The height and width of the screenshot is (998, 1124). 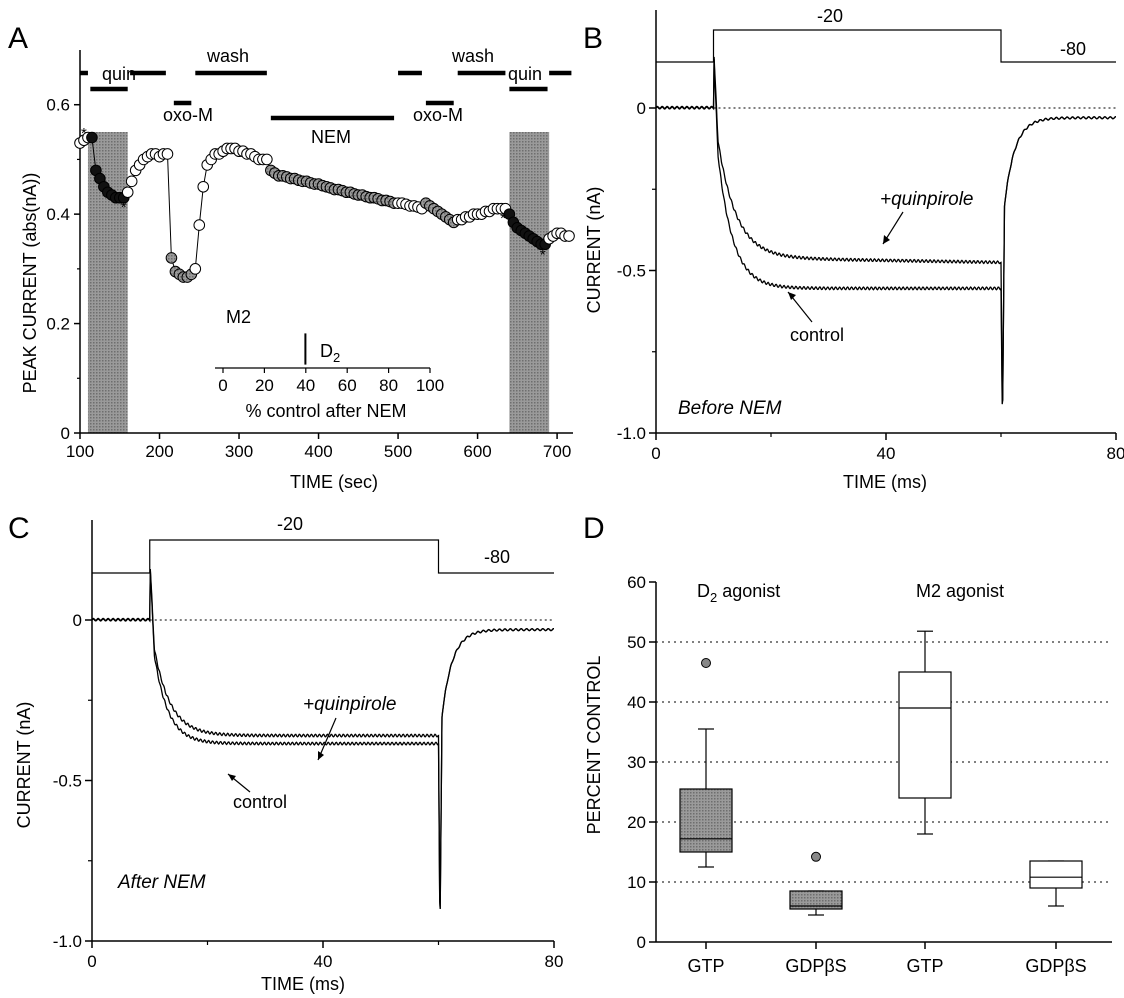 What do you see at coordinates (472, 56) in the screenshot?
I see `wash-label-2: wash` at bounding box center [472, 56].